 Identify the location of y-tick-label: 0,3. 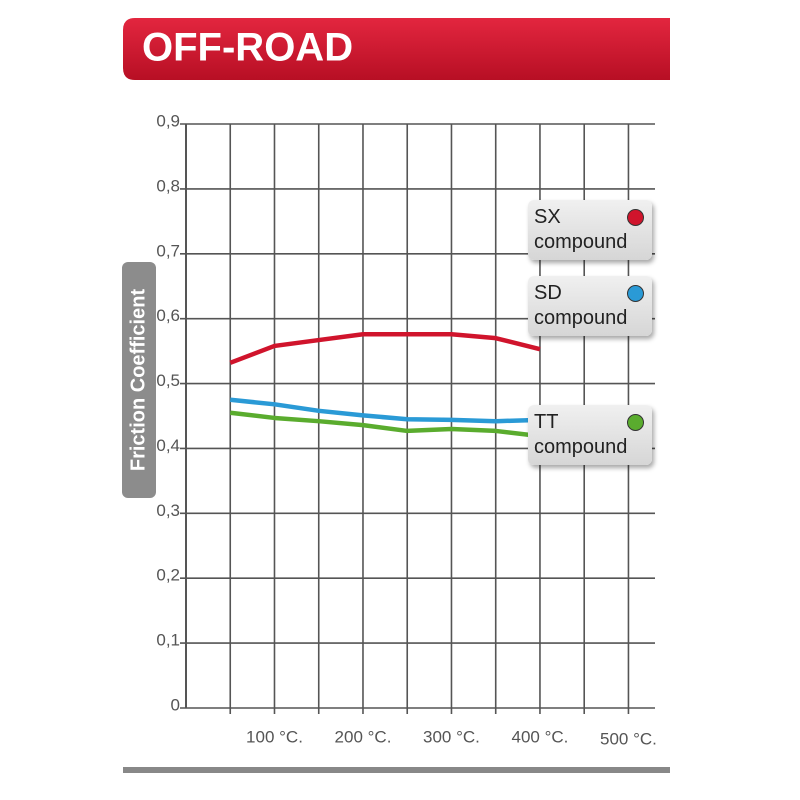
(168, 510).